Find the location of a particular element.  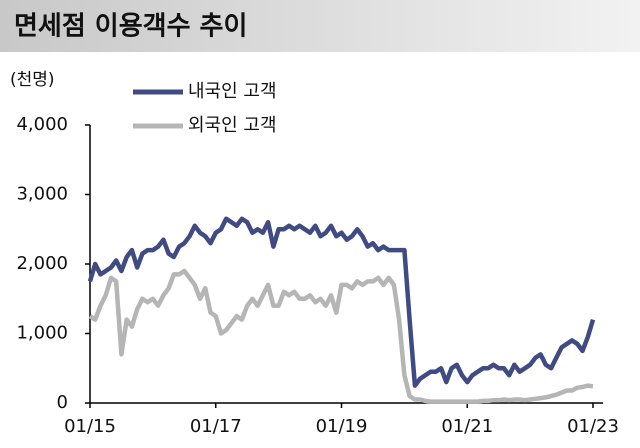

x-tick-label: 01/19 is located at coordinates (342, 426).